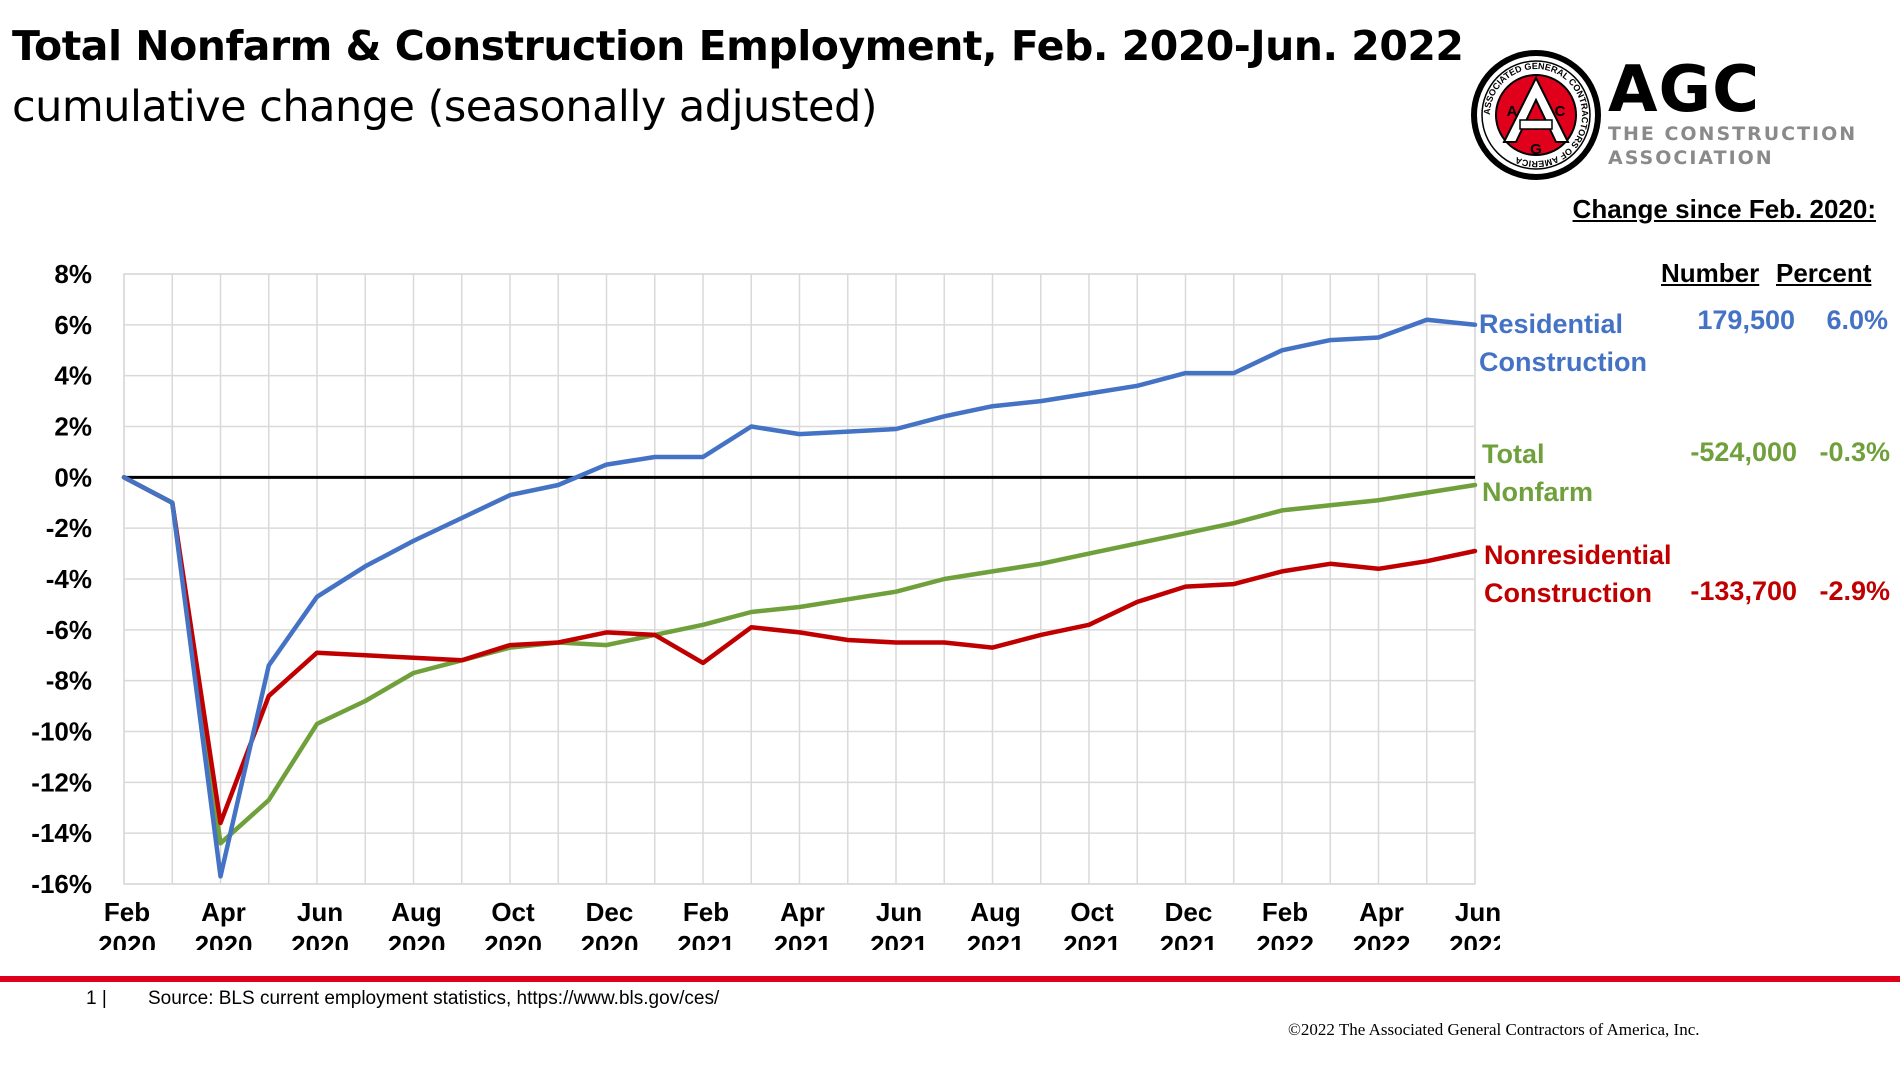 Image resolution: width=1900 pixels, height=1066 pixels. What do you see at coordinates (1854, 591) in the screenshot?
I see `nonresidential-percent: -2.9%` at bounding box center [1854, 591].